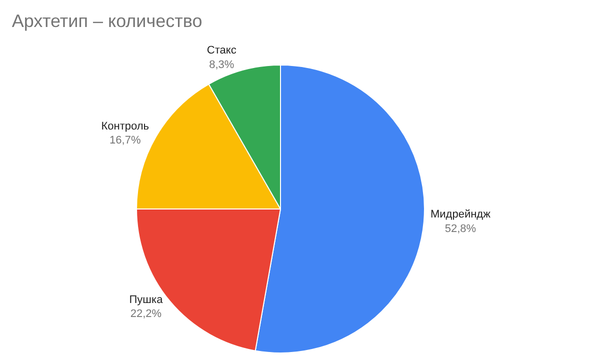 Image resolution: width=593 pixels, height=363 pixels. What do you see at coordinates (221, 50) in the screenshot?
I see `slice-label: Стакс` at bounding box center [221, 50].